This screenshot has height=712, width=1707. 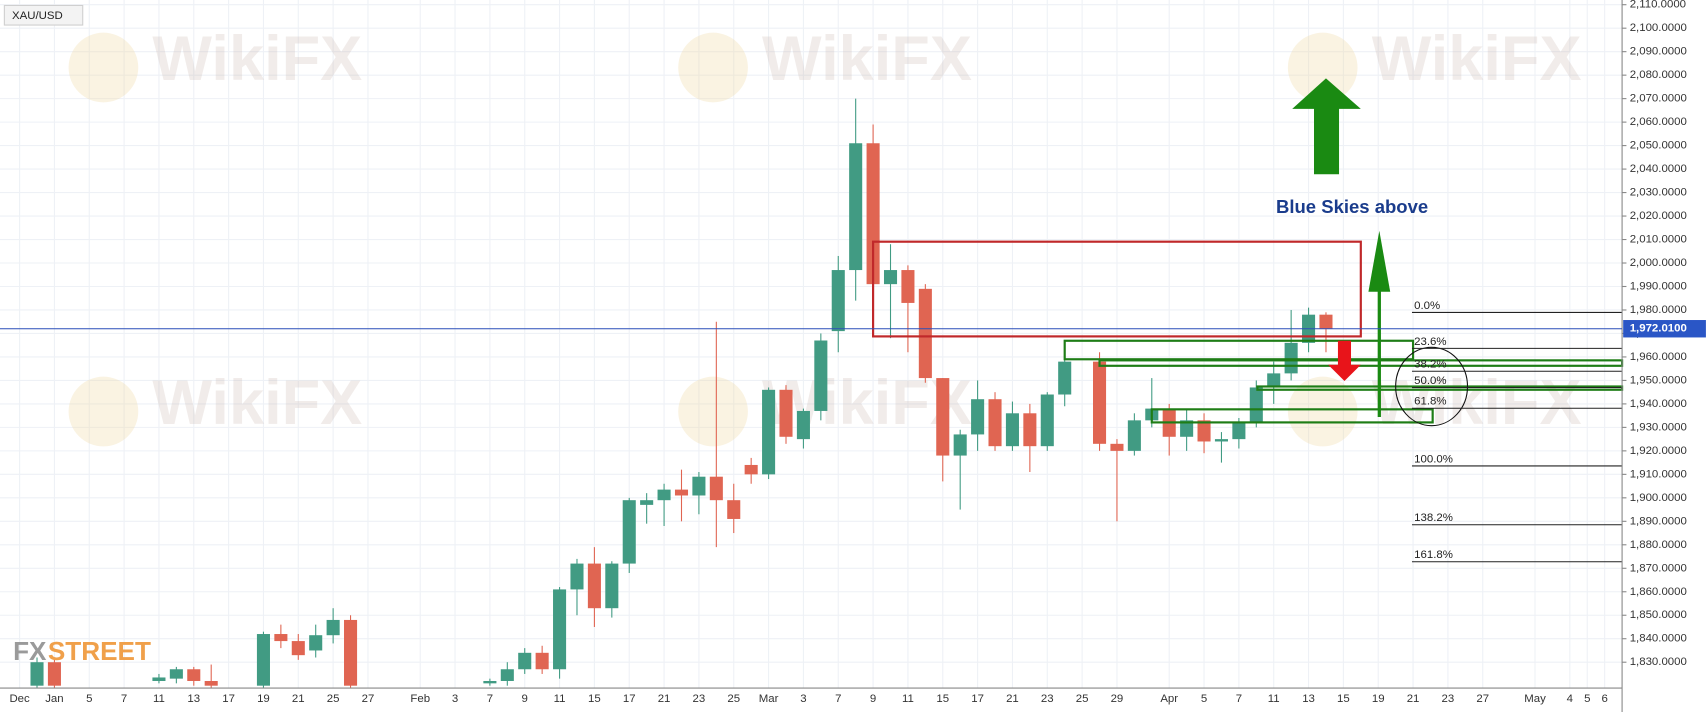 What do you see at coordinates (1658, 240) in the screenshot?
I see `y-tick-label: 2,010.0000` at bounding box center [1658, 240].